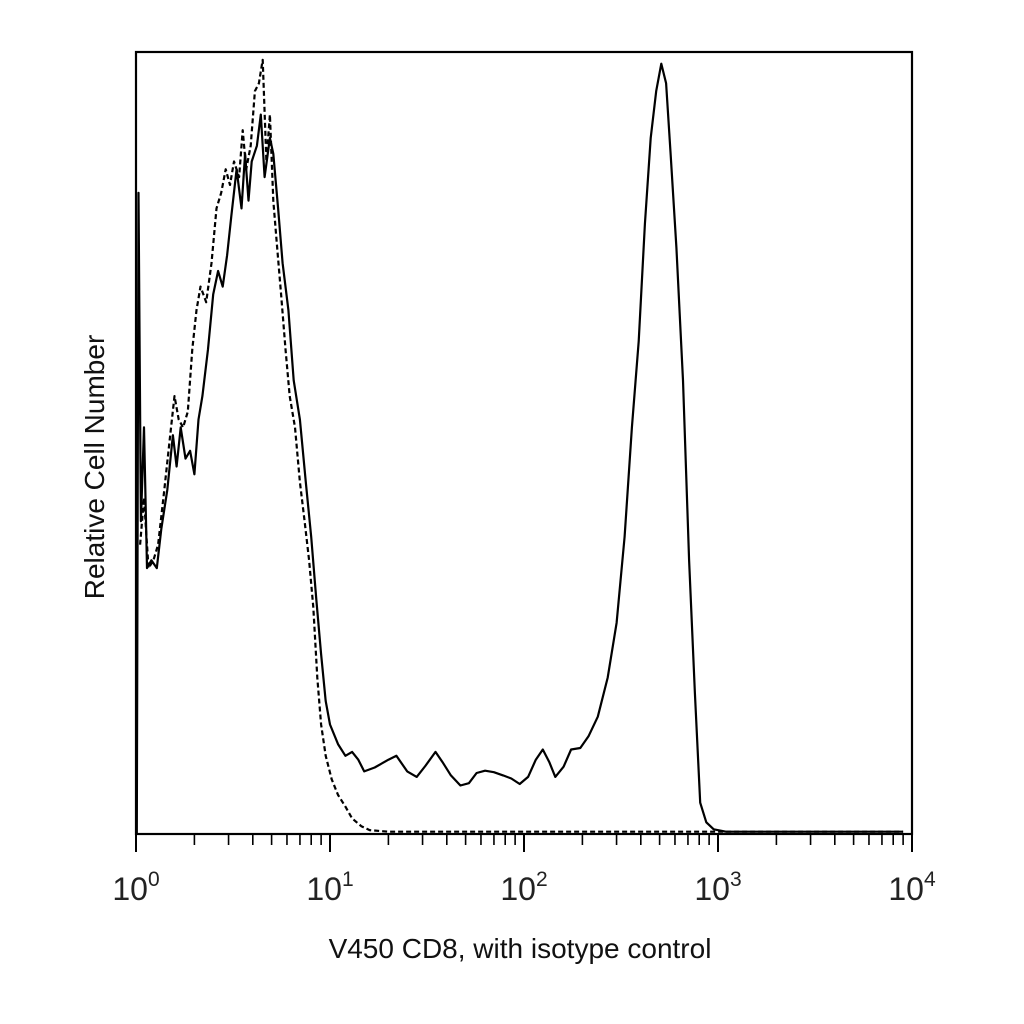 The image size is (1024, 1024). What do you see at coordinates (94, 467) in the screenshot?
I see `y-axis-label: Relative Cell Number` at bounding box center [94, 467].